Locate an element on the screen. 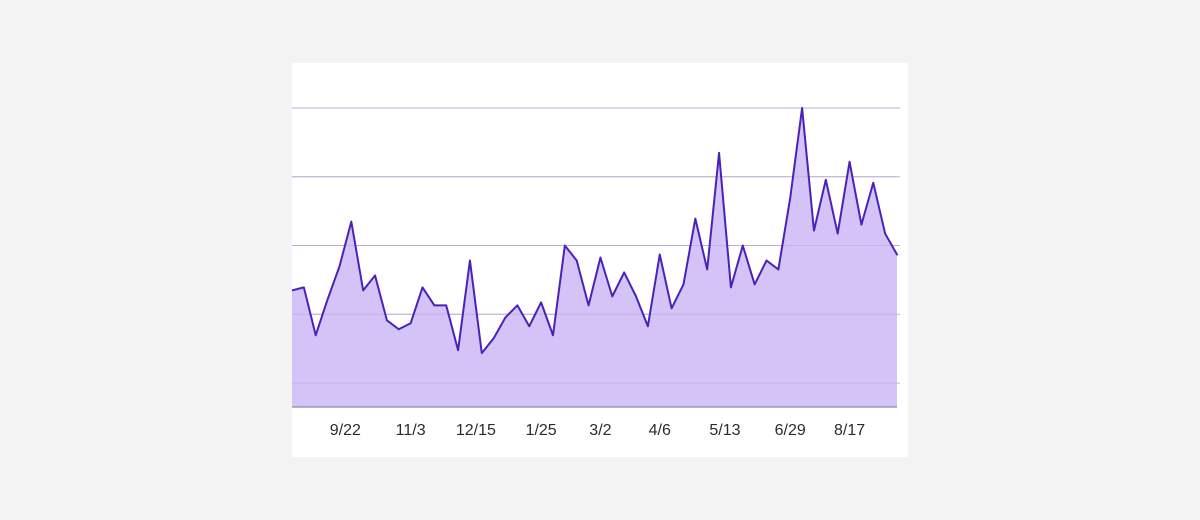  x-tick-label: 4/6 is located at coordinates (660, 430).